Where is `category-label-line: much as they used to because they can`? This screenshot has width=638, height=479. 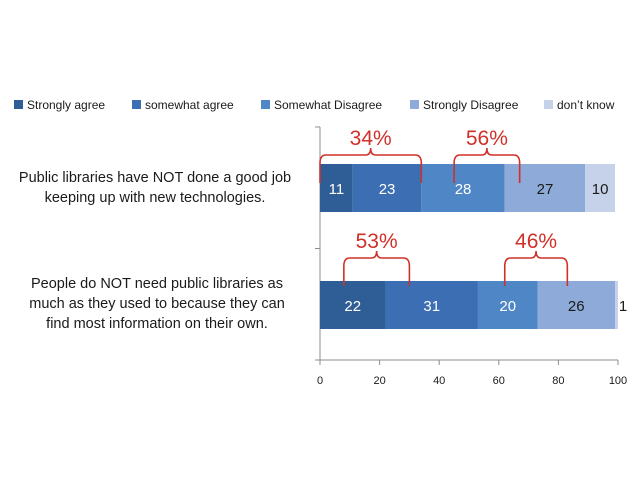 category-label-line: much as they used to because they can is located at coordinates (157, 304).